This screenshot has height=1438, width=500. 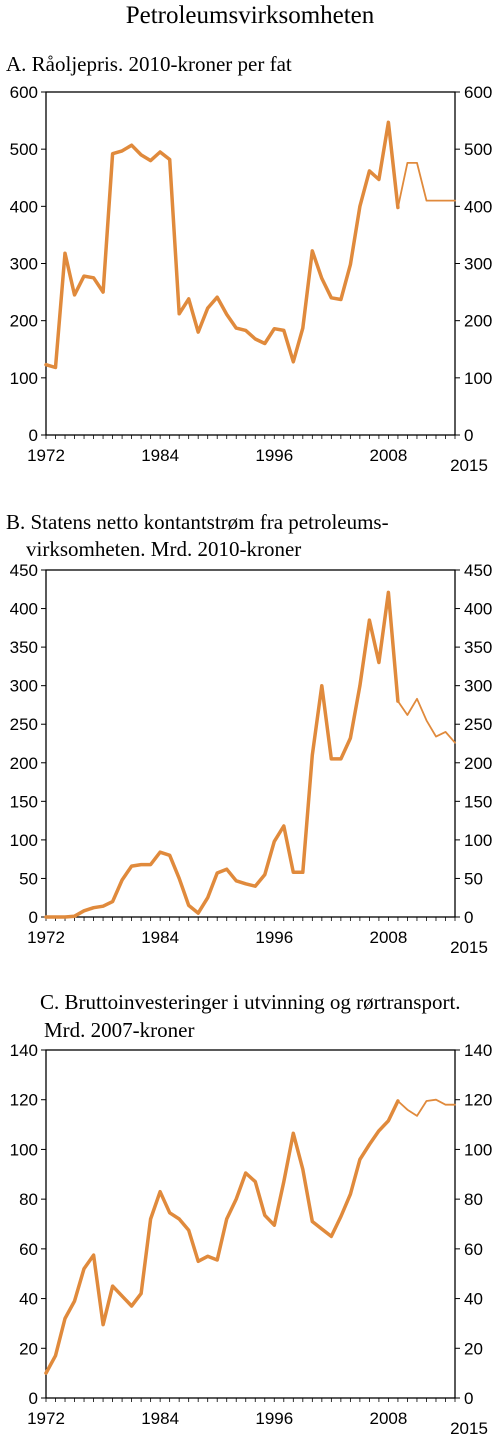 What do you see at coordinates (119, 1030) in the screenshot?
I see `panel-c-title-line2: Mrd. 2007-kroner` at bounding box center [119, 1030].